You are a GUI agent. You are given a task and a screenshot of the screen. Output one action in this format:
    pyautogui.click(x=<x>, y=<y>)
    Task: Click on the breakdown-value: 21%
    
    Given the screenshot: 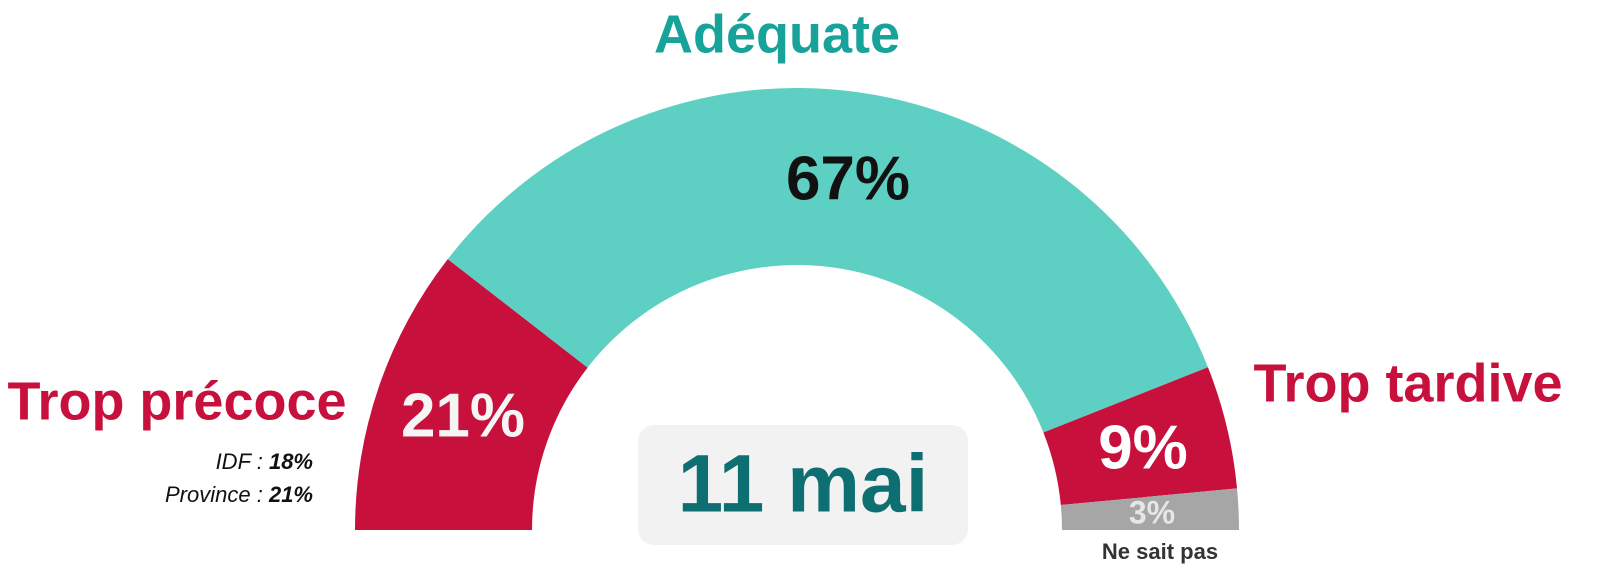 What is the action you would take?
    pyautogui.click(x=290, y=494)
    